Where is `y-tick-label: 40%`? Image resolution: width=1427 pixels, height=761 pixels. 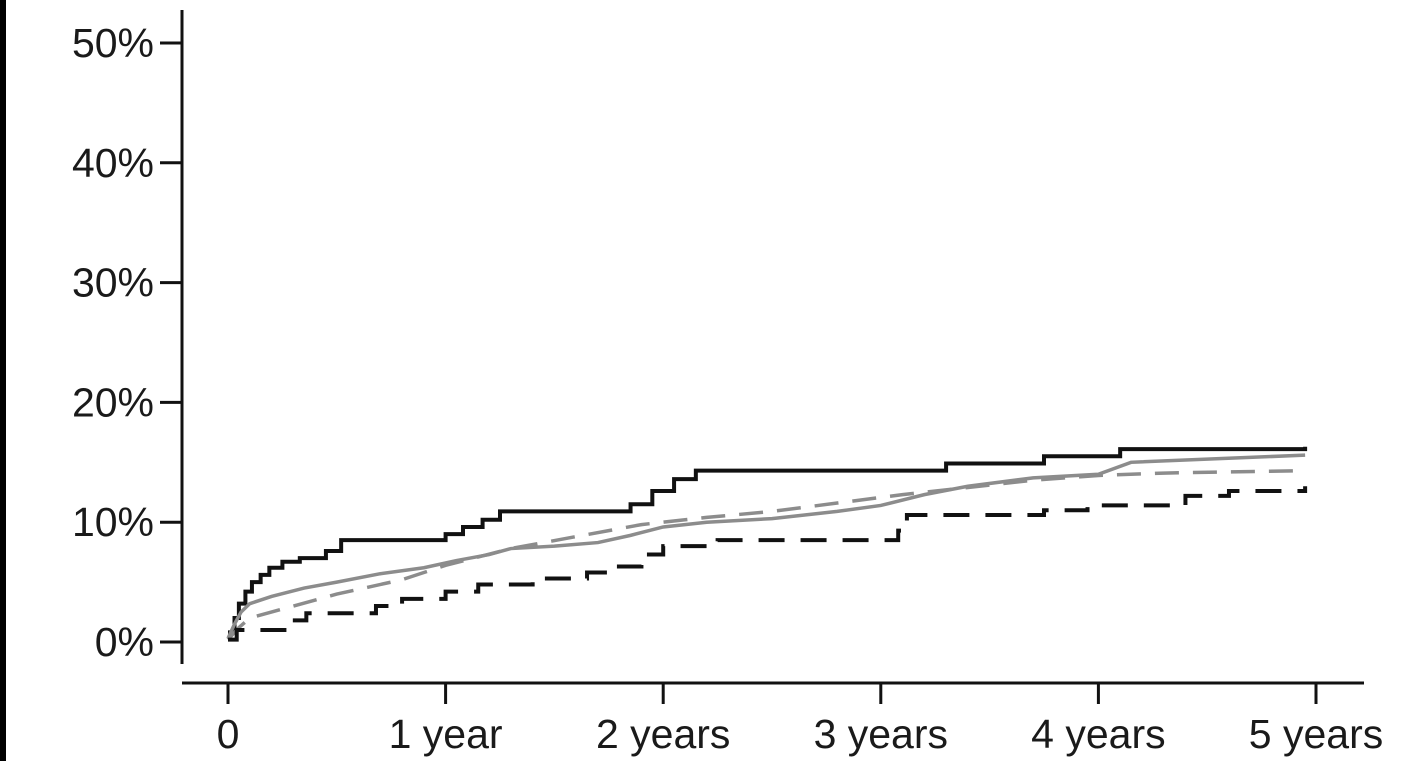 y-tick-label: 40% is located at coordinates (113, 163).